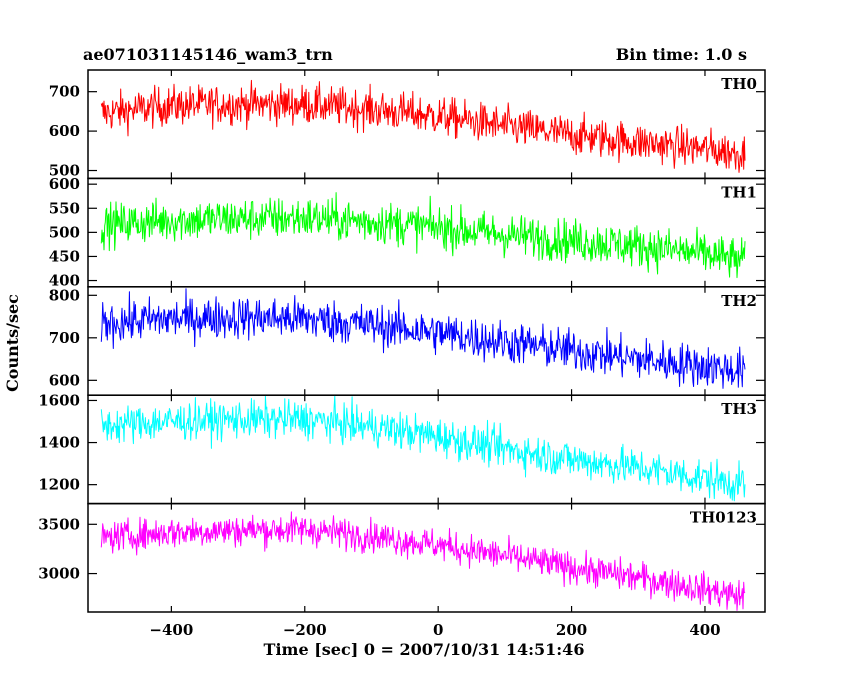  I want to click on x-tick-label: −400, so click(171, 630).